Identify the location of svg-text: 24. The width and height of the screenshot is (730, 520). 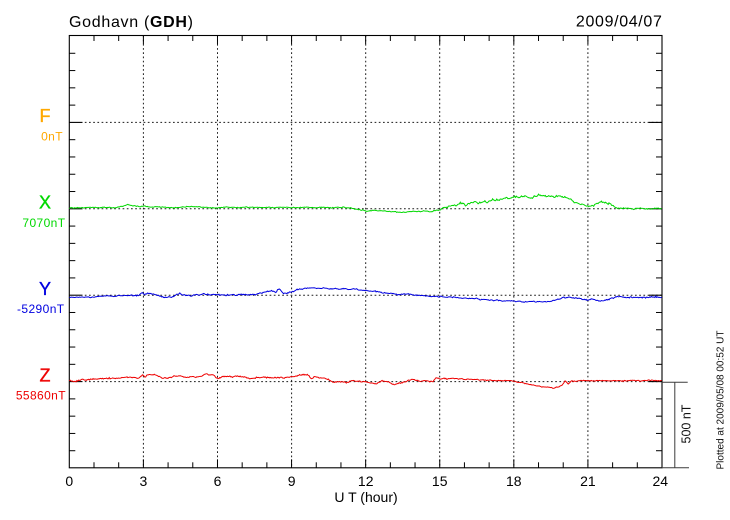
(661, 481).